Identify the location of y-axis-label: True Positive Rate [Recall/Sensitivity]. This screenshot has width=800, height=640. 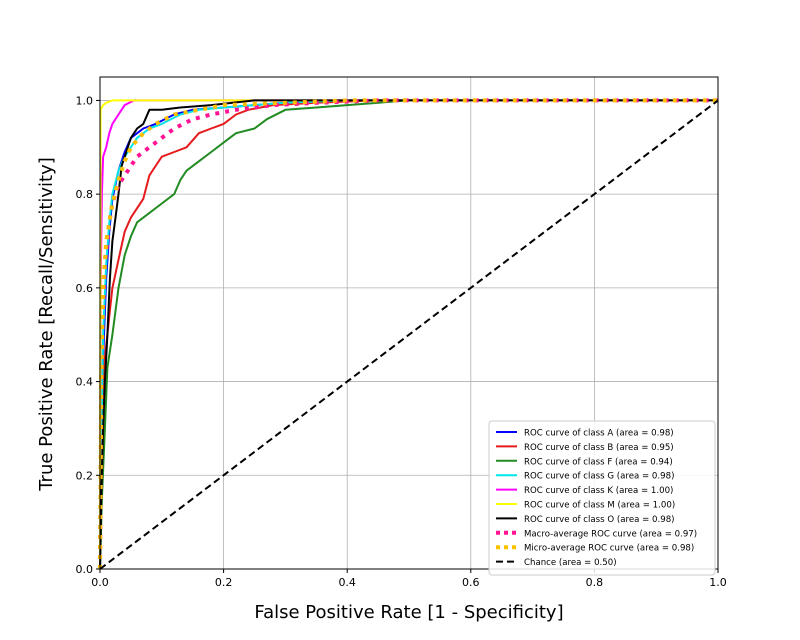
(46, 324).